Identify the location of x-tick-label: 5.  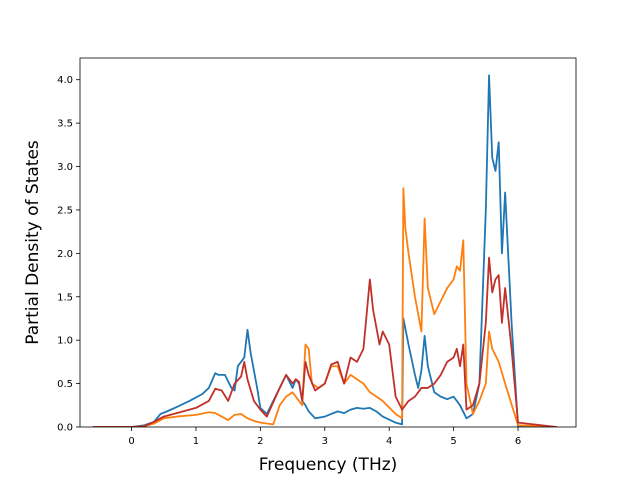
(453, 441).